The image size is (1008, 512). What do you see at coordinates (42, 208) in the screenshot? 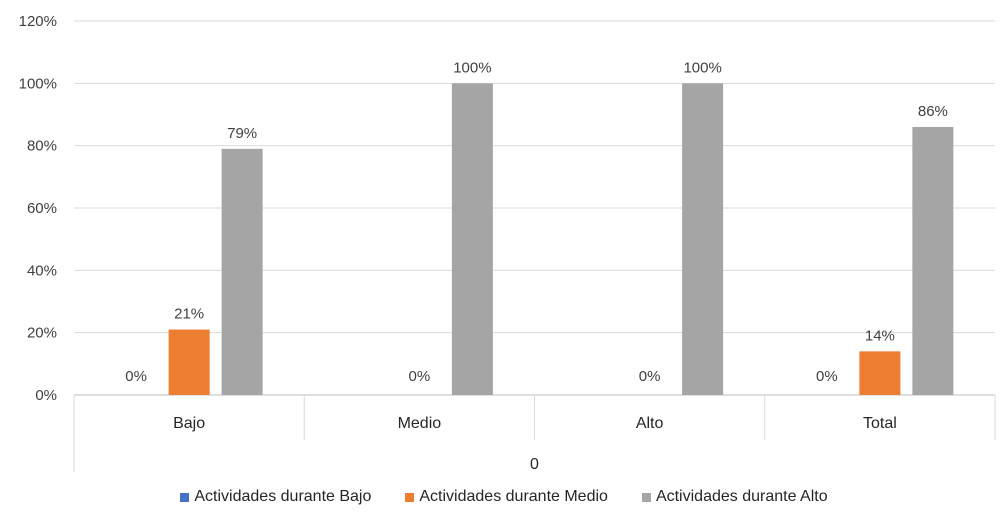
I see `y-tick-label: 60%` at bounding box center [42, 208].